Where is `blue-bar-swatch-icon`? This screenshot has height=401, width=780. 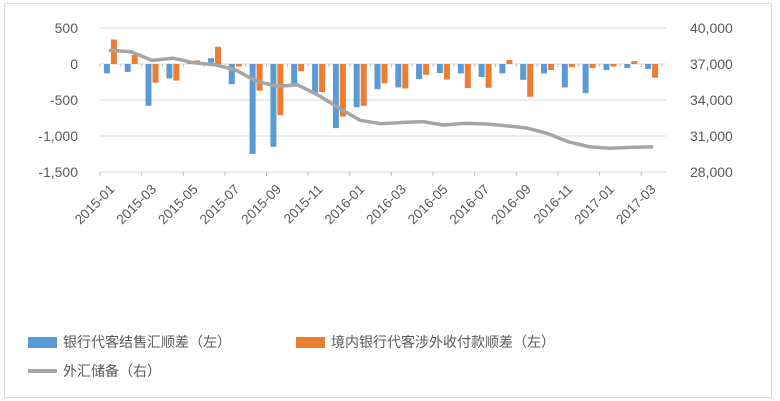 blue-bar-swatch-icon is located at coordinates (42, 342).